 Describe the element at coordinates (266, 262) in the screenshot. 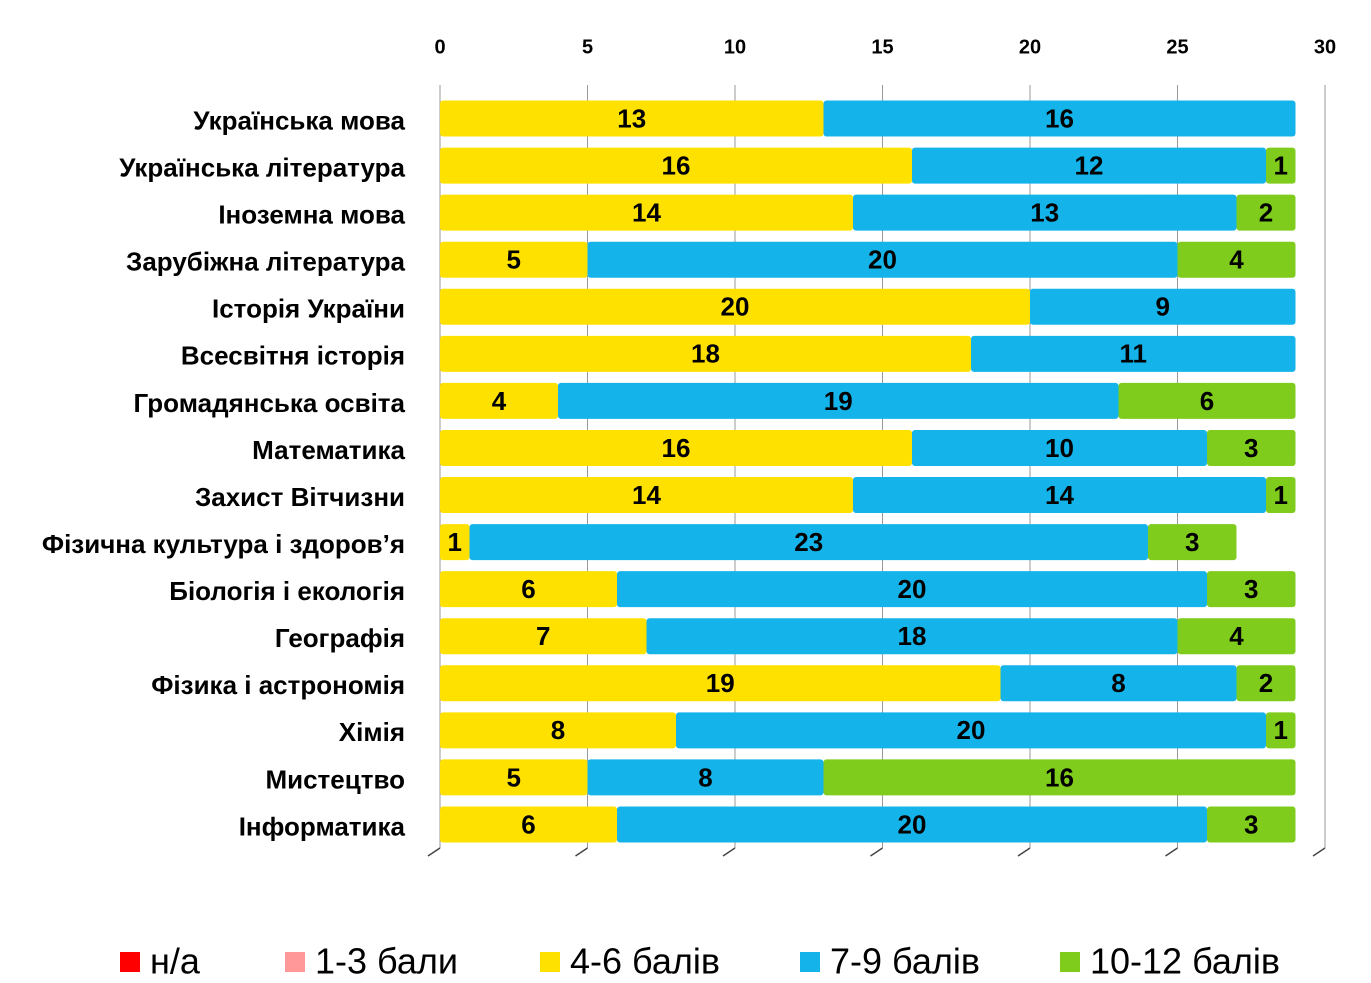

I see `y-tick-label: Зарубіжна література` at that location.